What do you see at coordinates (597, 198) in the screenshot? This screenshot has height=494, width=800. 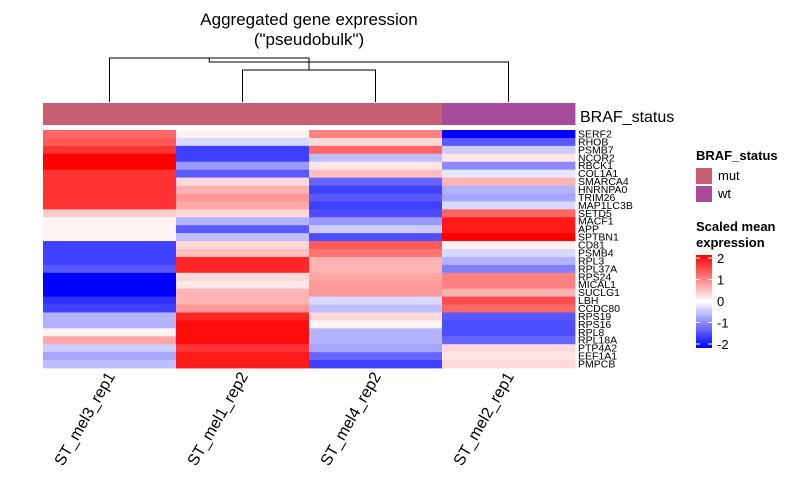 I see `row-label: TRIM26` at bounding box center [597, 198].